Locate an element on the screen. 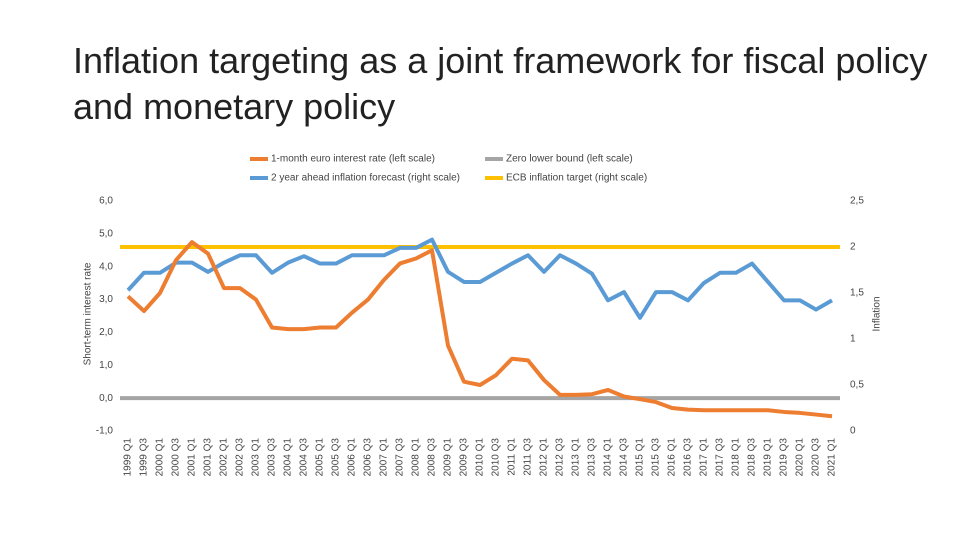 The height and width of the screenshot is (540, 960). x-tick-label: 2007 Q3 is located at coordinates (400, 457).